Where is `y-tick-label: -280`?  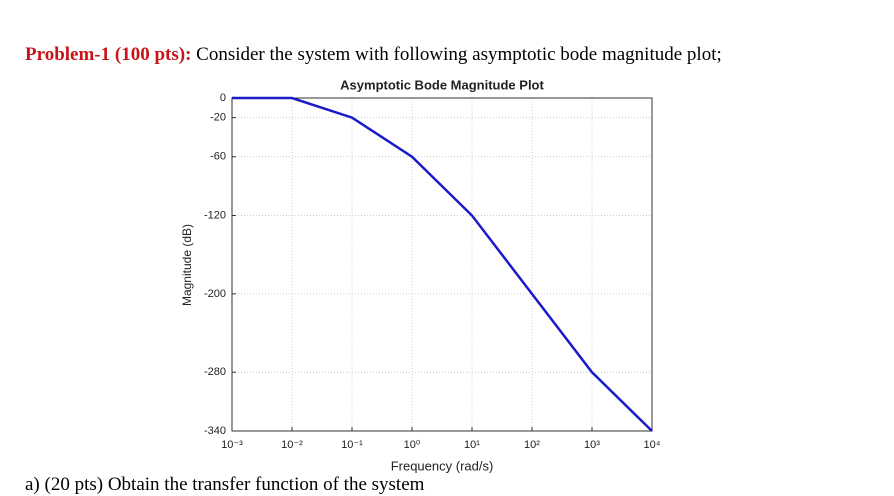 y-tick-label: -280 is located at coordinates (215, 372).